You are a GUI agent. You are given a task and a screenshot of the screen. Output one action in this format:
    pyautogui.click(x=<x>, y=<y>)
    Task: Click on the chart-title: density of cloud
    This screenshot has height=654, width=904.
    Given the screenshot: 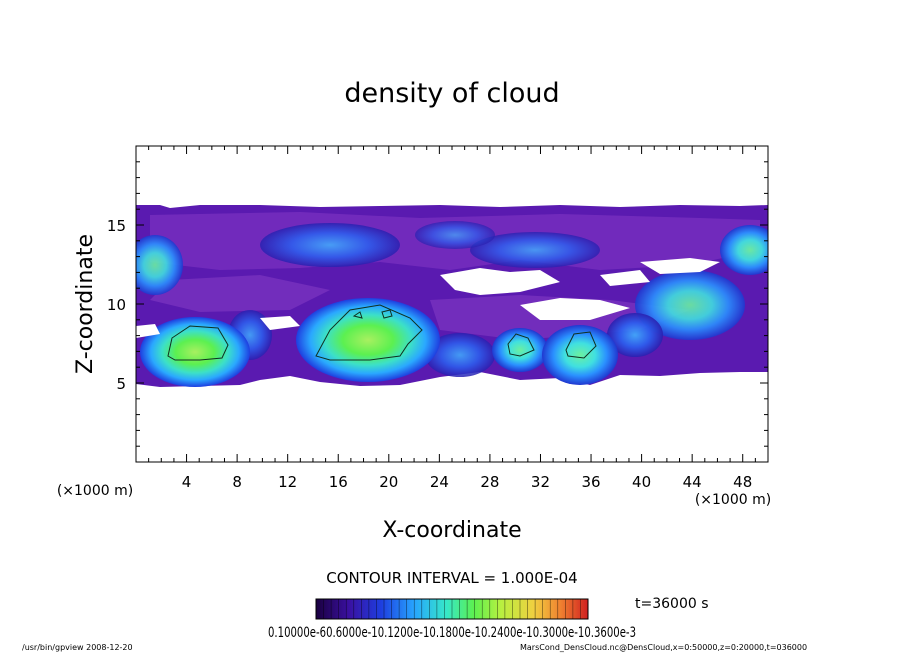 What is the action you would take?
    pyautogui.click(x=451, y=93)
    